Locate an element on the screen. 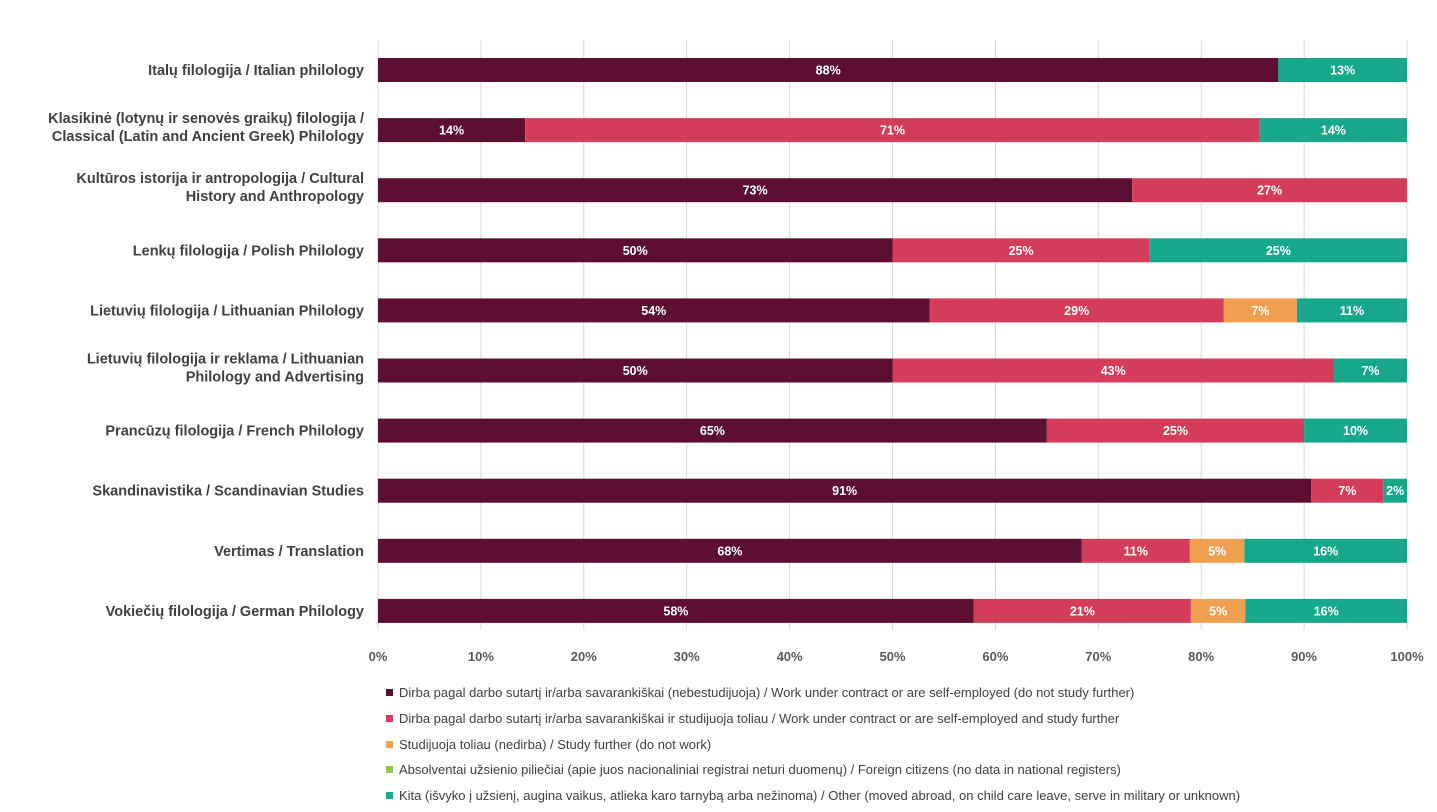 This screenshot has width=1437, height=812. x-tick-label: 10% is located at coordinates (481, 656).